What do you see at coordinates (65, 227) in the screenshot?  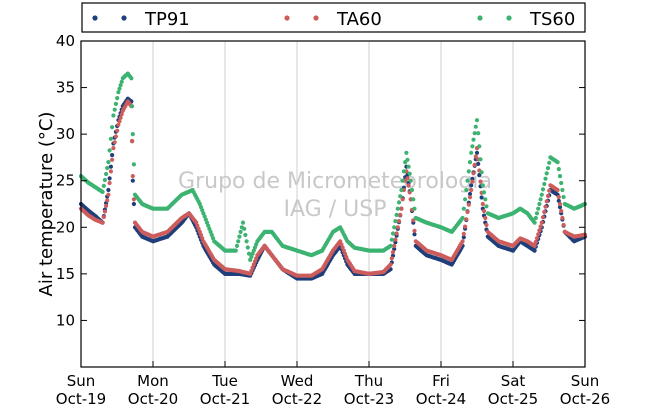 I see `y-tick-label: 20` at bounding box center [65, 227].